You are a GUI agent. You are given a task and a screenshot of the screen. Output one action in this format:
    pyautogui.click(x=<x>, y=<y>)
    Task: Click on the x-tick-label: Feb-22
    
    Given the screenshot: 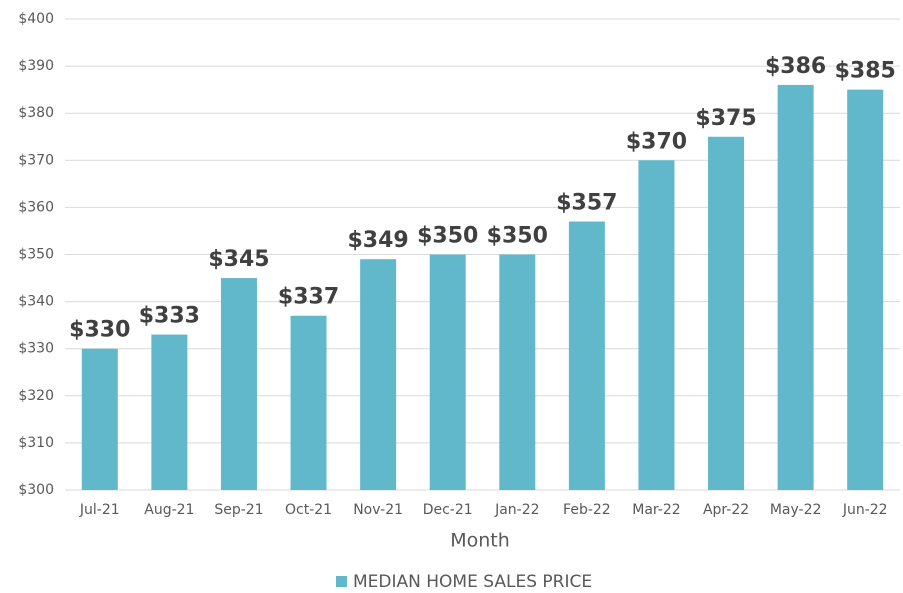 What is the action you would take?
    pyautogui.click(x=587, y=510)
    